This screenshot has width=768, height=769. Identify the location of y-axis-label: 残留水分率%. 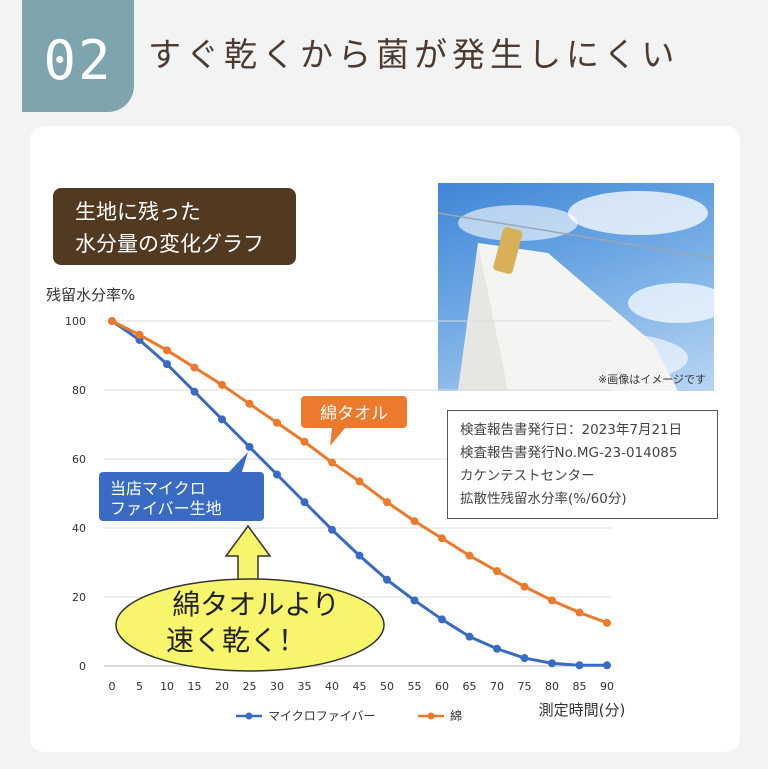
(91, 295).